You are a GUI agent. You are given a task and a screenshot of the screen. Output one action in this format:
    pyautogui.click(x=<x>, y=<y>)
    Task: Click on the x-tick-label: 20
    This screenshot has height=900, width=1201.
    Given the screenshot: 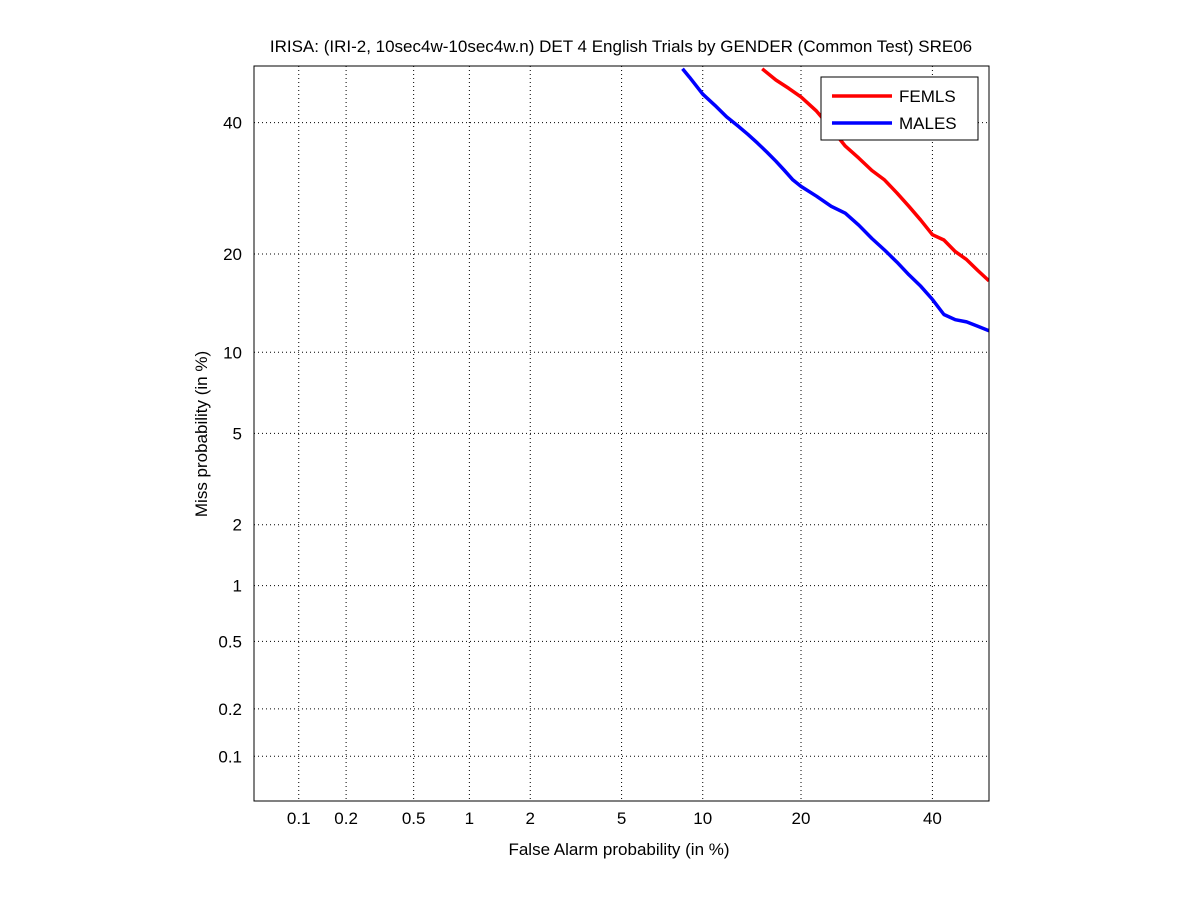 What is the action you would take?
    pyautogui.click(x=801, y=818)
    